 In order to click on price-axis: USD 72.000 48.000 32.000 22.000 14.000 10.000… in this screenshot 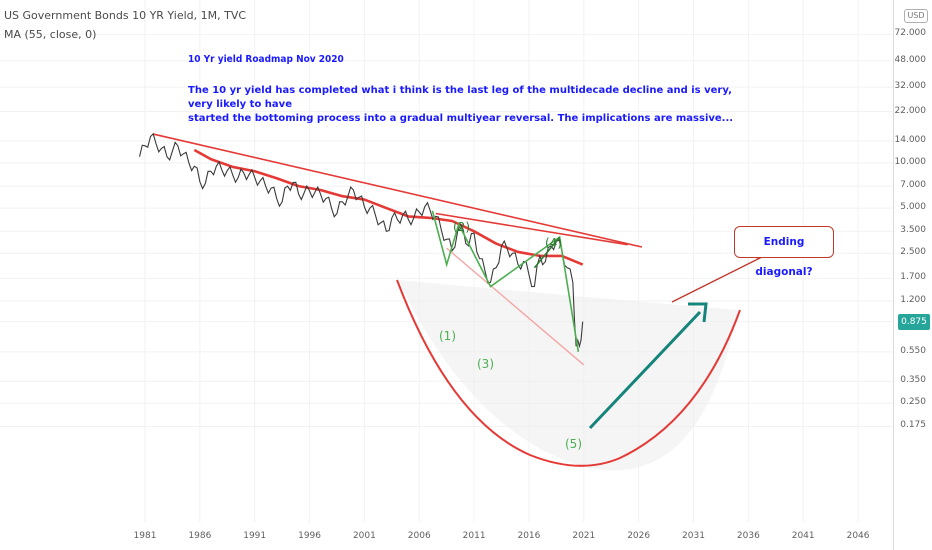, I will do `click(912, 275)`.